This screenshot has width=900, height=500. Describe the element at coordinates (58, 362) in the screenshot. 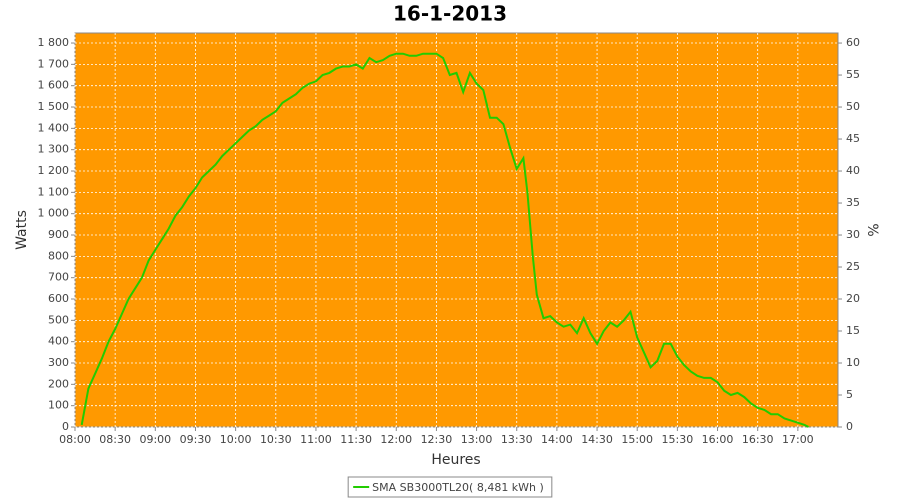

I see `y-tick-label: 300` at that location.